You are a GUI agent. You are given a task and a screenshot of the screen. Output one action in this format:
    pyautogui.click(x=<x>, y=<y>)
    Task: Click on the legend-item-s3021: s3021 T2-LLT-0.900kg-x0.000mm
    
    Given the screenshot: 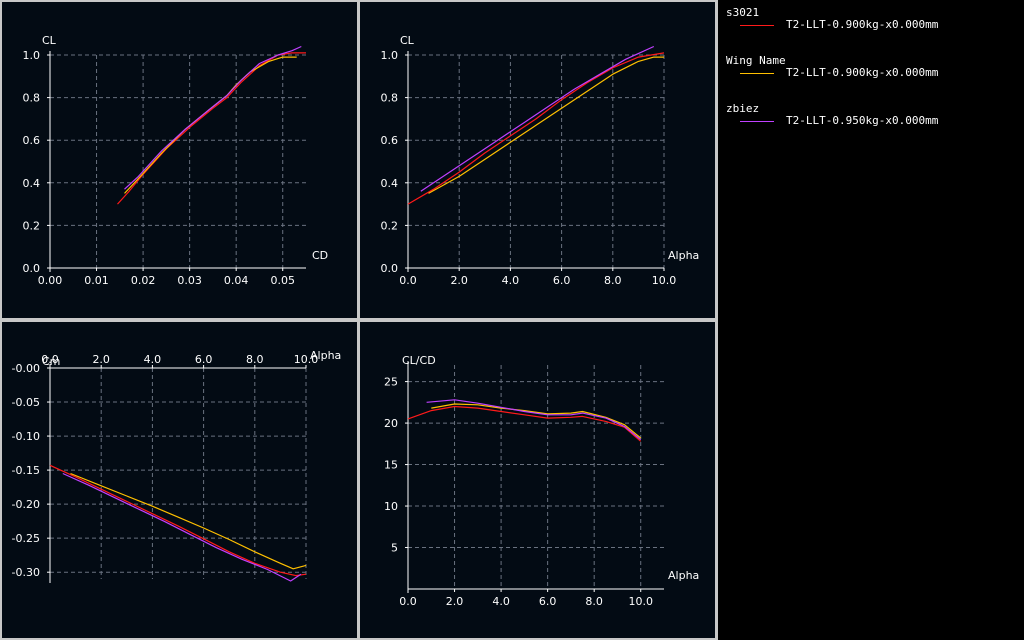 What is the action you would take?
    pyautogui.click(x=871, y=26)
    